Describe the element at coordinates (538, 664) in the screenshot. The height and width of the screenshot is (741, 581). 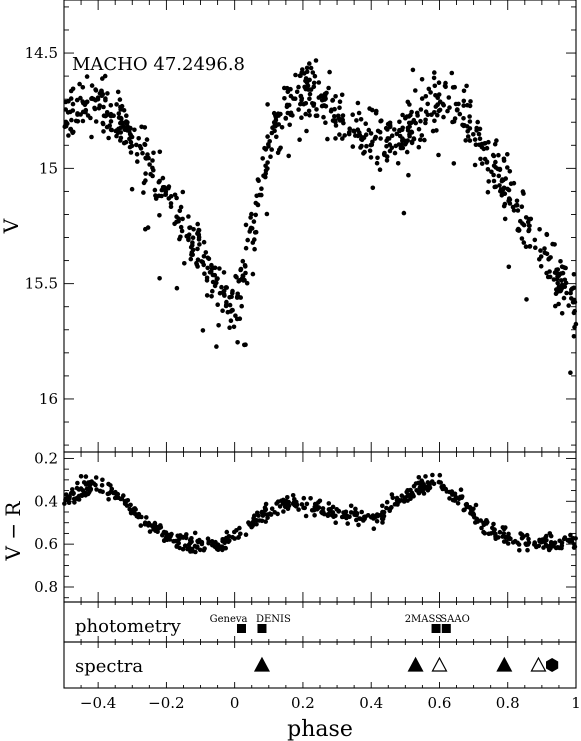
I see `spectrum-marker` at that location.